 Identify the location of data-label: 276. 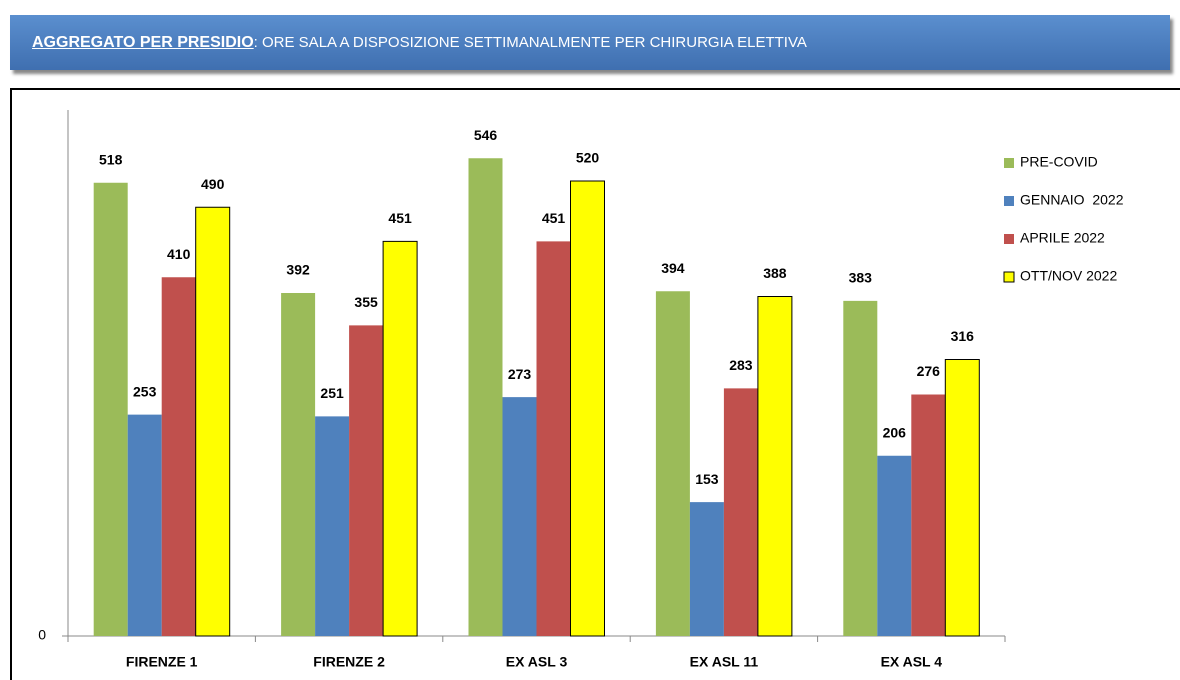
(929, 371).